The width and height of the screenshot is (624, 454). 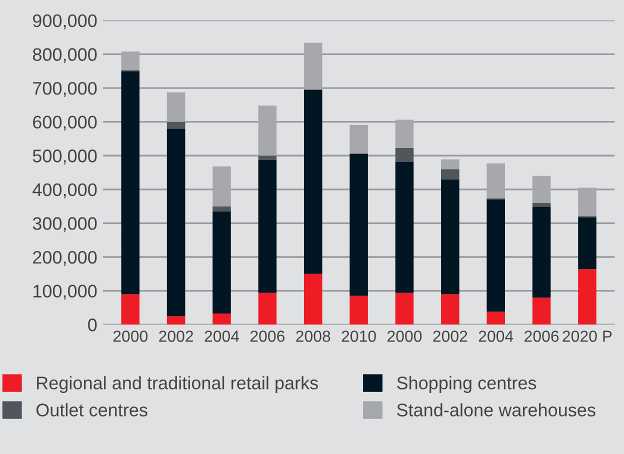 What do you see at coordinates (359, 336) in the screenshot?
I see `x-tick-label: 2010` at bounding box center [359, 336].